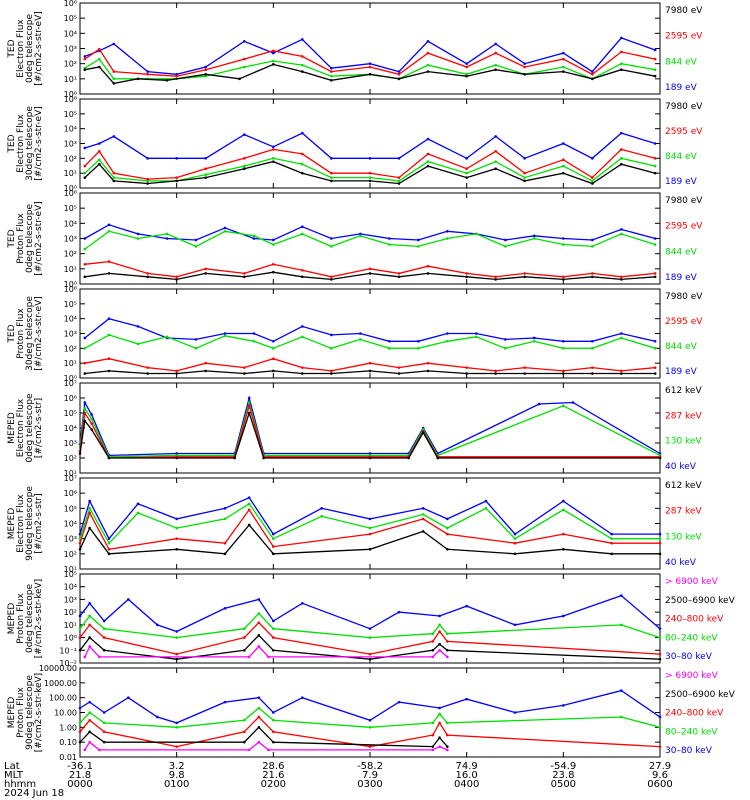 The image size is (750, 800). What do you see at coordinates (79, 784) in the screenshot?
I see `footer-hhmm-value: 0000` at bounding box center [79, 784].